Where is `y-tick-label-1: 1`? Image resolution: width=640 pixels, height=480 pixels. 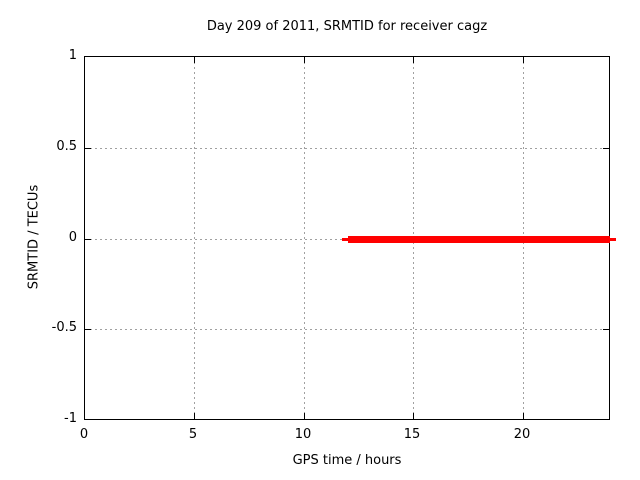 y-tick-label-1: 1 is located at coordinates (72, 55).